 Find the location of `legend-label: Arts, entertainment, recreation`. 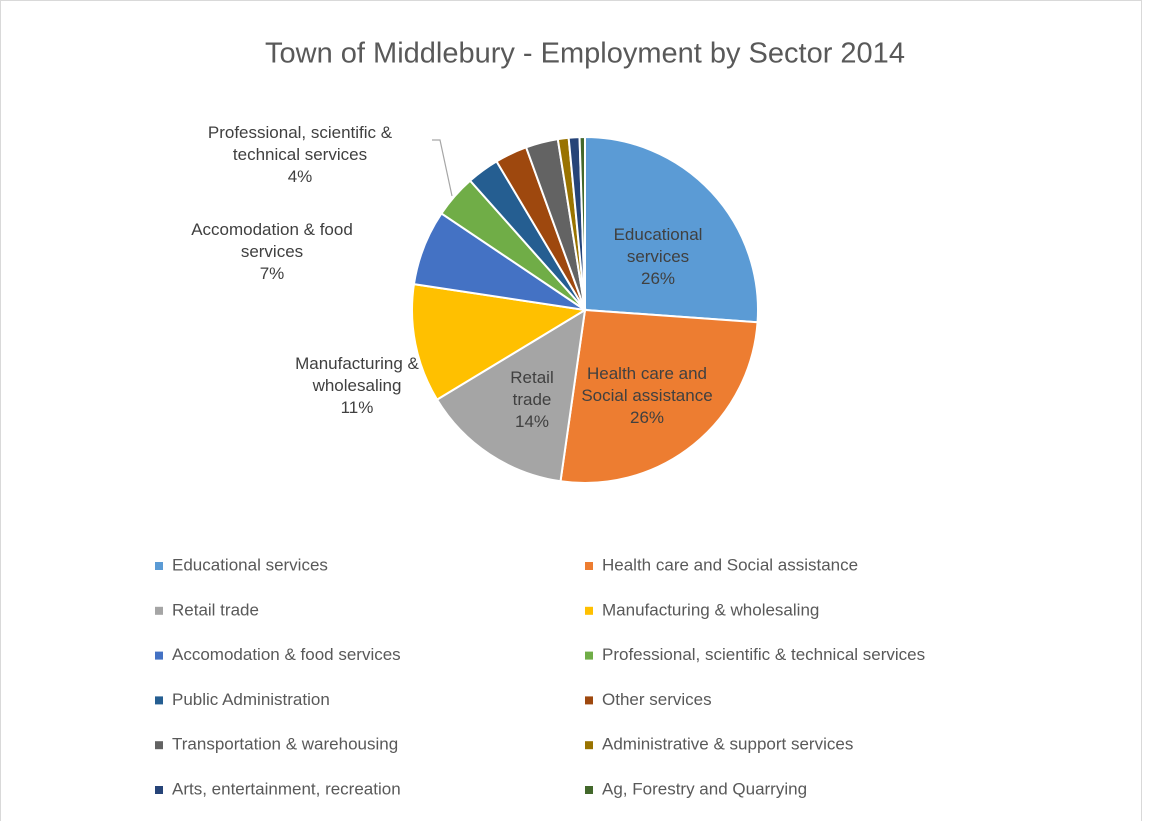

legend-label: Arts, entertainment, recreation is located at coordinates (286, 788).